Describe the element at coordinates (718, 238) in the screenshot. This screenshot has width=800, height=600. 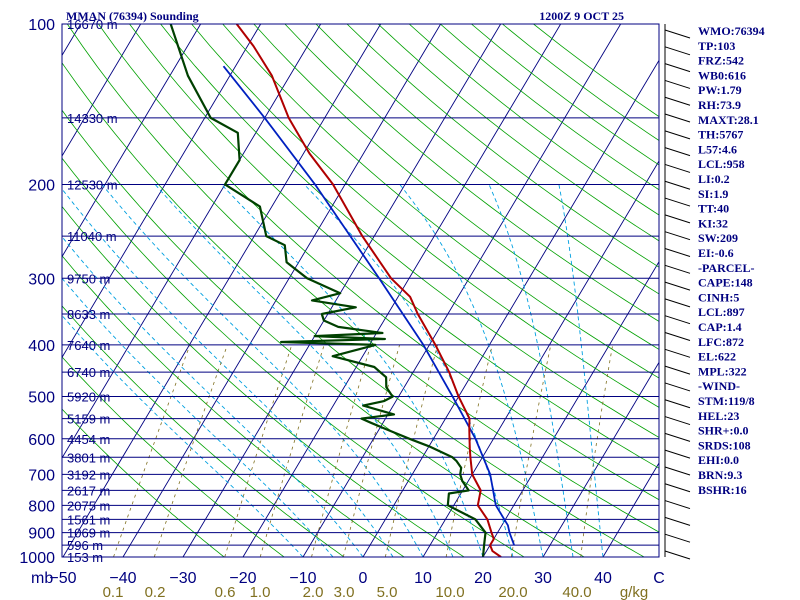
I see `stat-item: SW:209` at that location.